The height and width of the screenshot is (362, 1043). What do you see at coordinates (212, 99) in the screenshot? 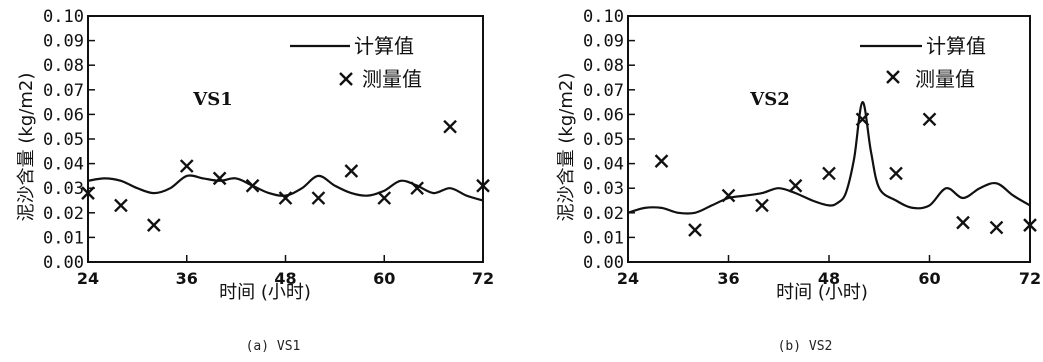
I see `chart-title: VS1` at bounding box center [212, 99].